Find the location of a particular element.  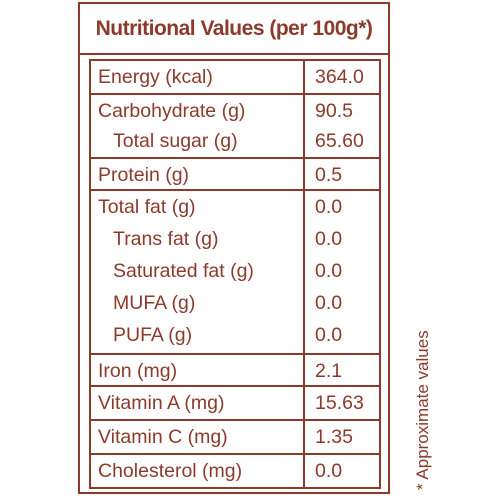

row-value: 1.35 is located at coordinates (334, 437).